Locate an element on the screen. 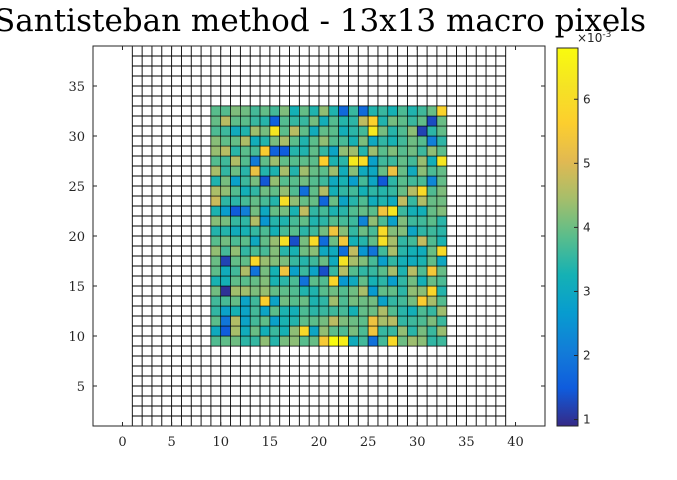 This screenshot has width=677, height=480. x-tick-label: 5 is located at coordinates (171, 442).